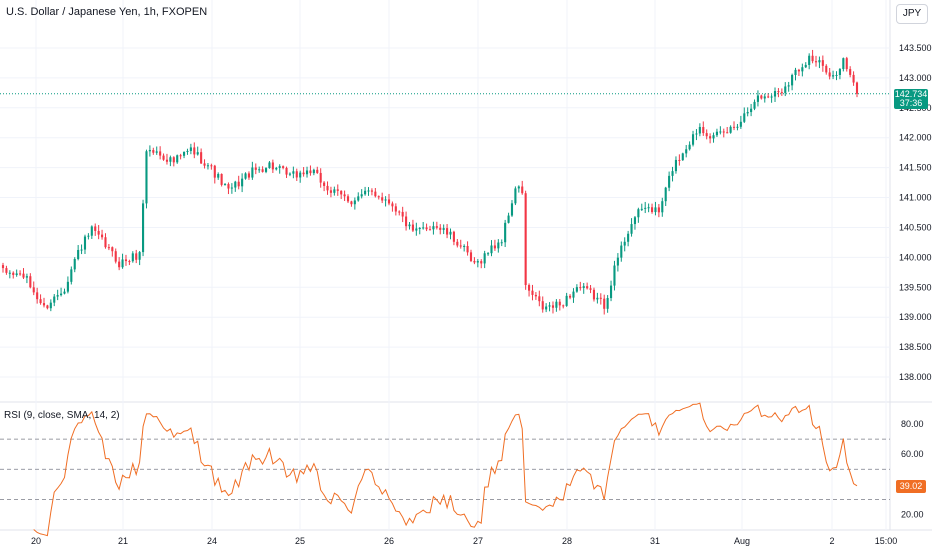 Image resolution: width=932 pixels, height=550 pixels. Describe the element at coordinates (912, 514) in the screenshot. I see `rsi-tick-label: 20.00` at that location.